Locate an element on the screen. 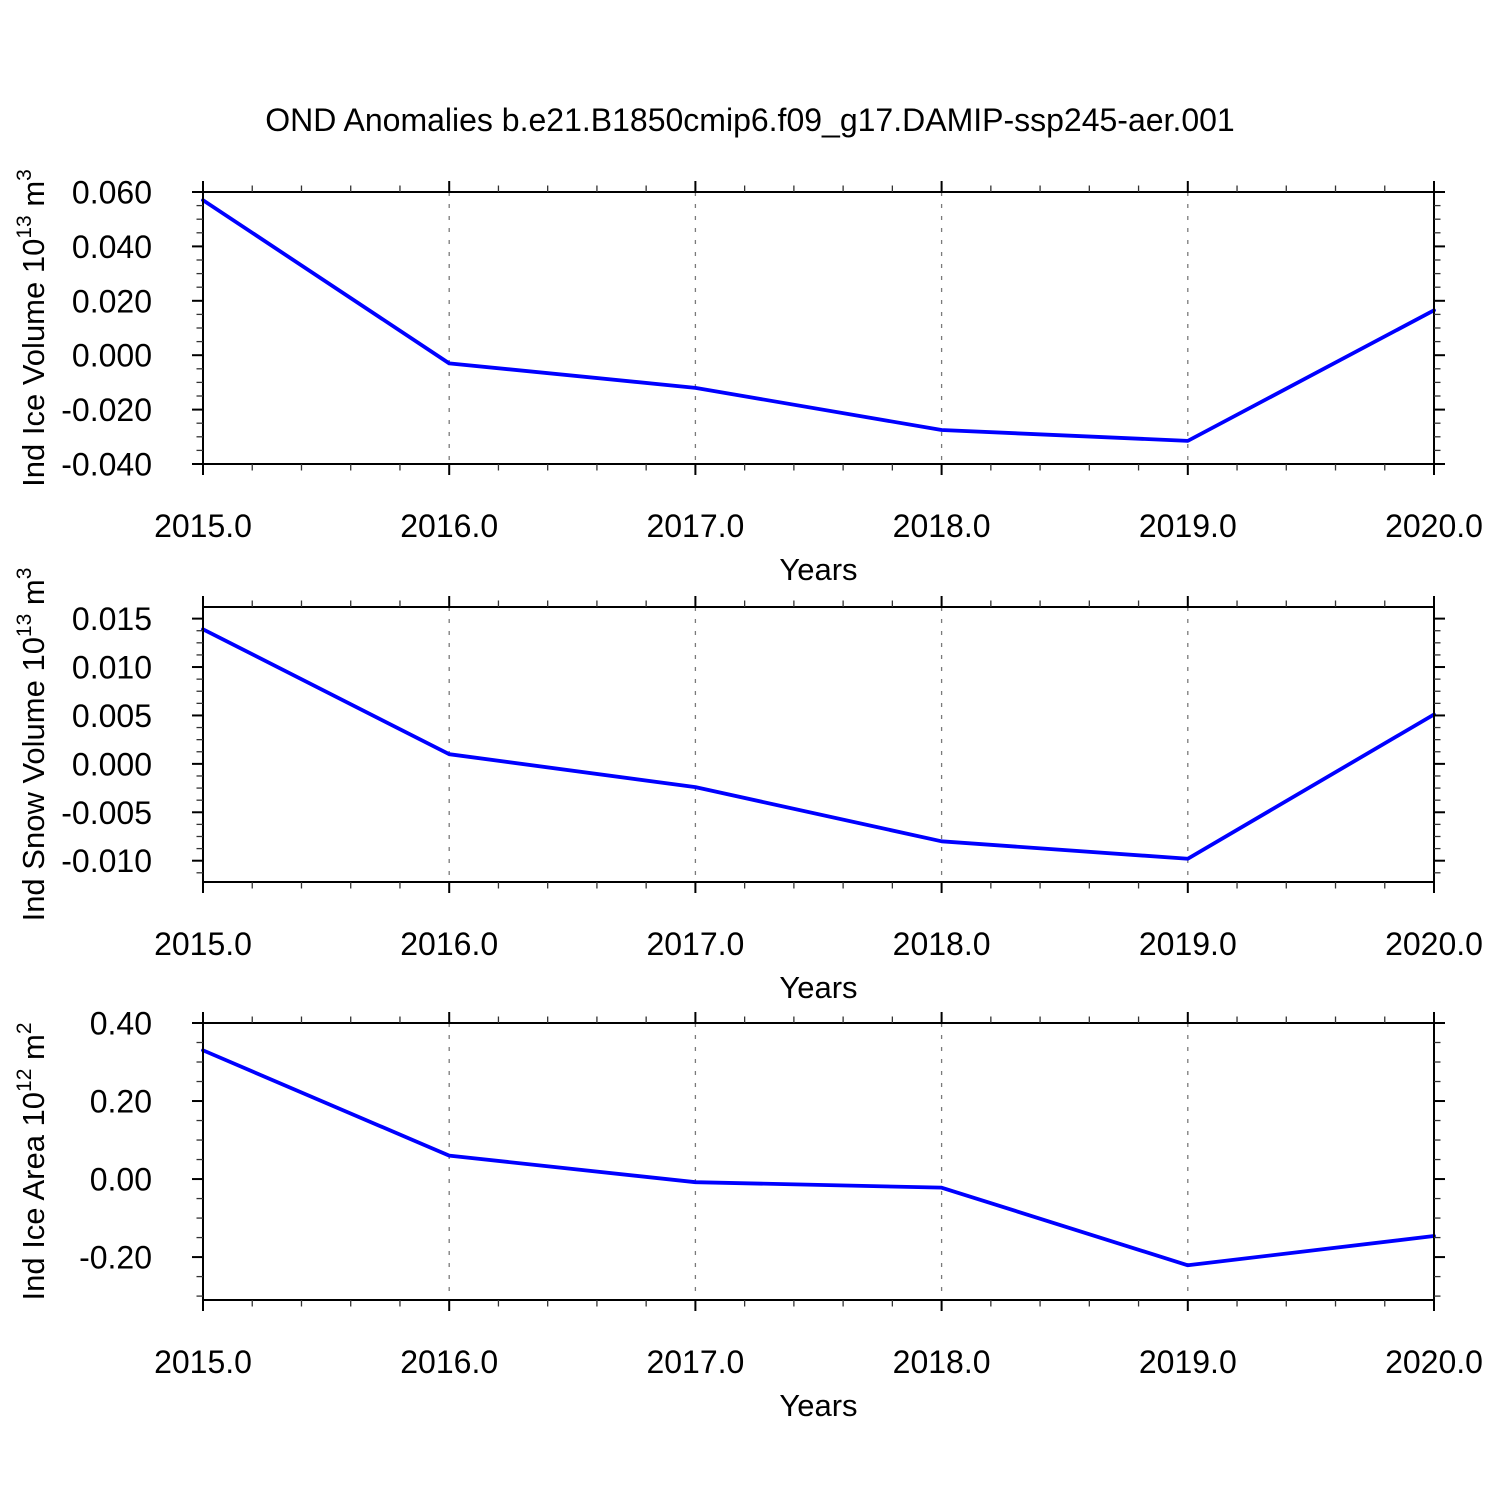  data-line-ind-ice-area is located at coordinates (818, 1158).